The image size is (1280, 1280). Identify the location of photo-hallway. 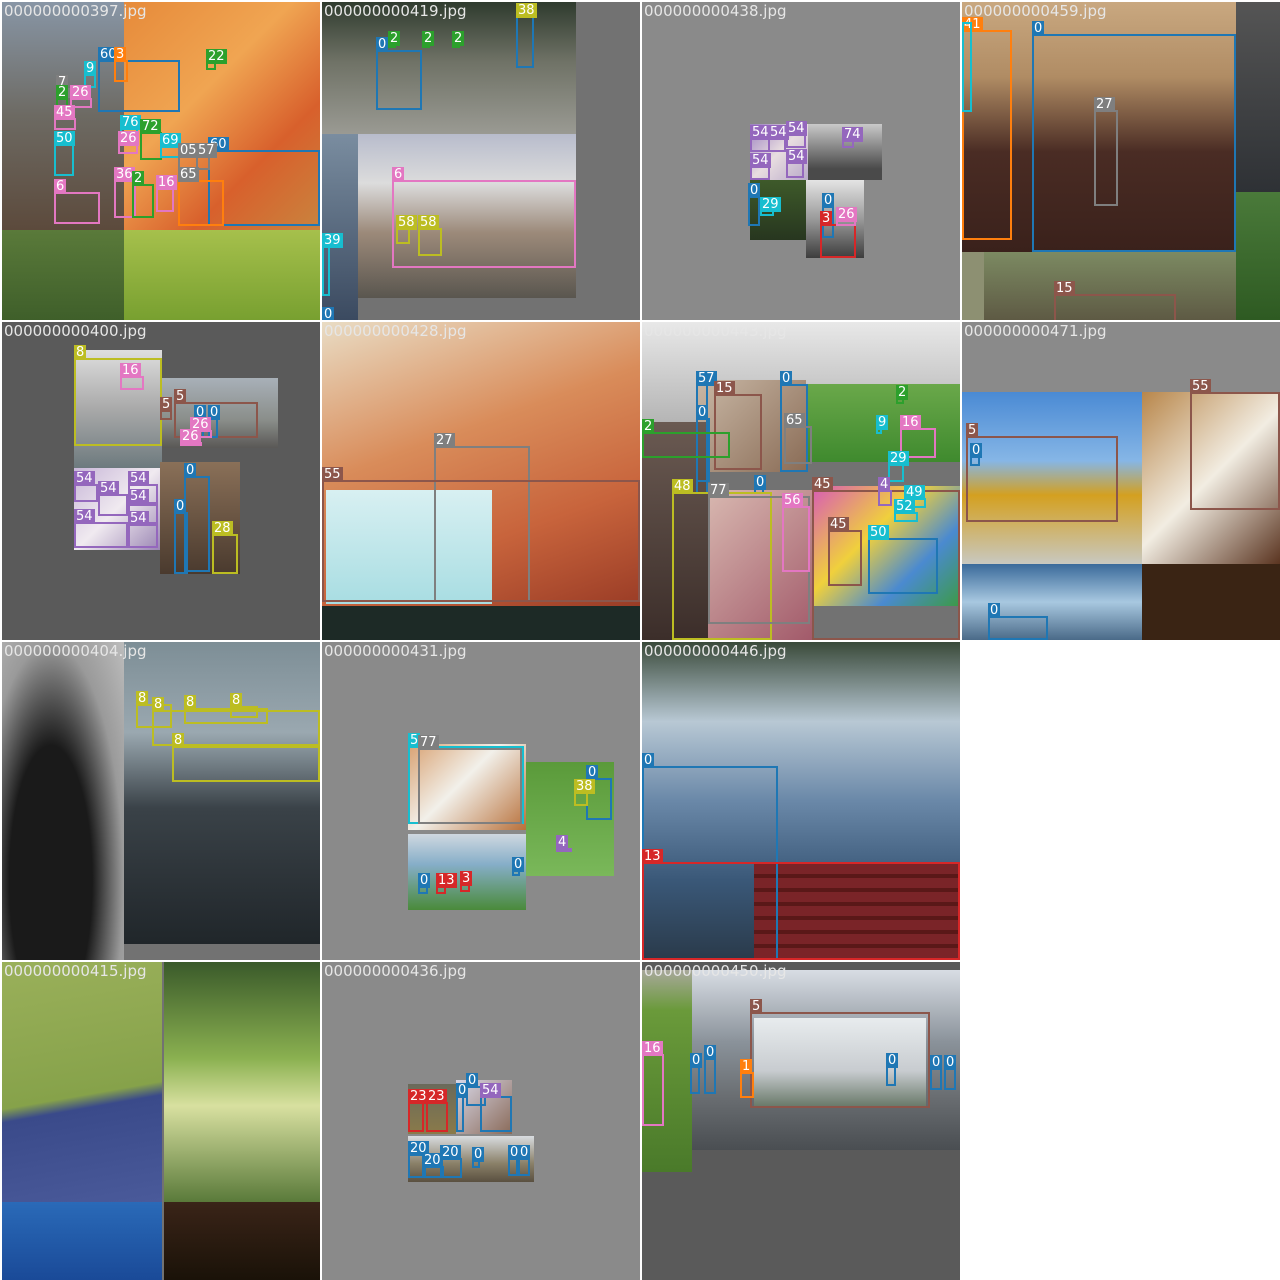
(200, 518).